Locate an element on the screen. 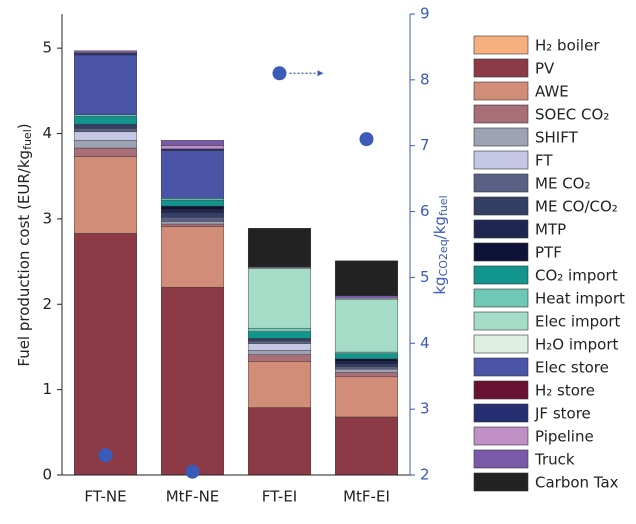  legend-label: Elec import is located at coordinates (578, 322).